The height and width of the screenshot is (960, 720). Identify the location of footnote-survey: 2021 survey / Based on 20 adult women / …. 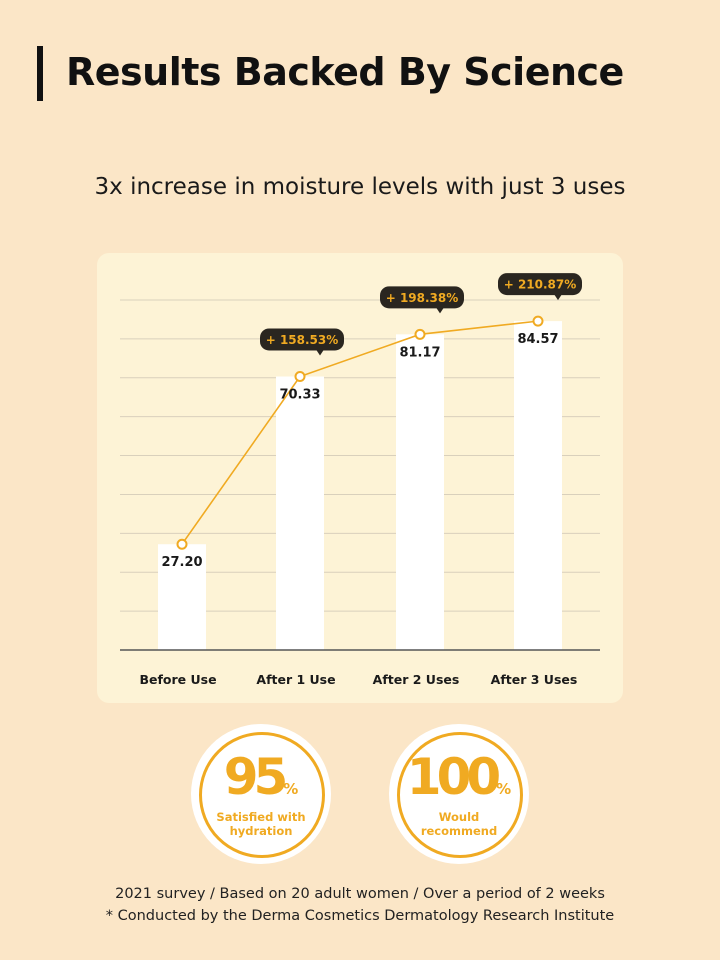
(360, 894).